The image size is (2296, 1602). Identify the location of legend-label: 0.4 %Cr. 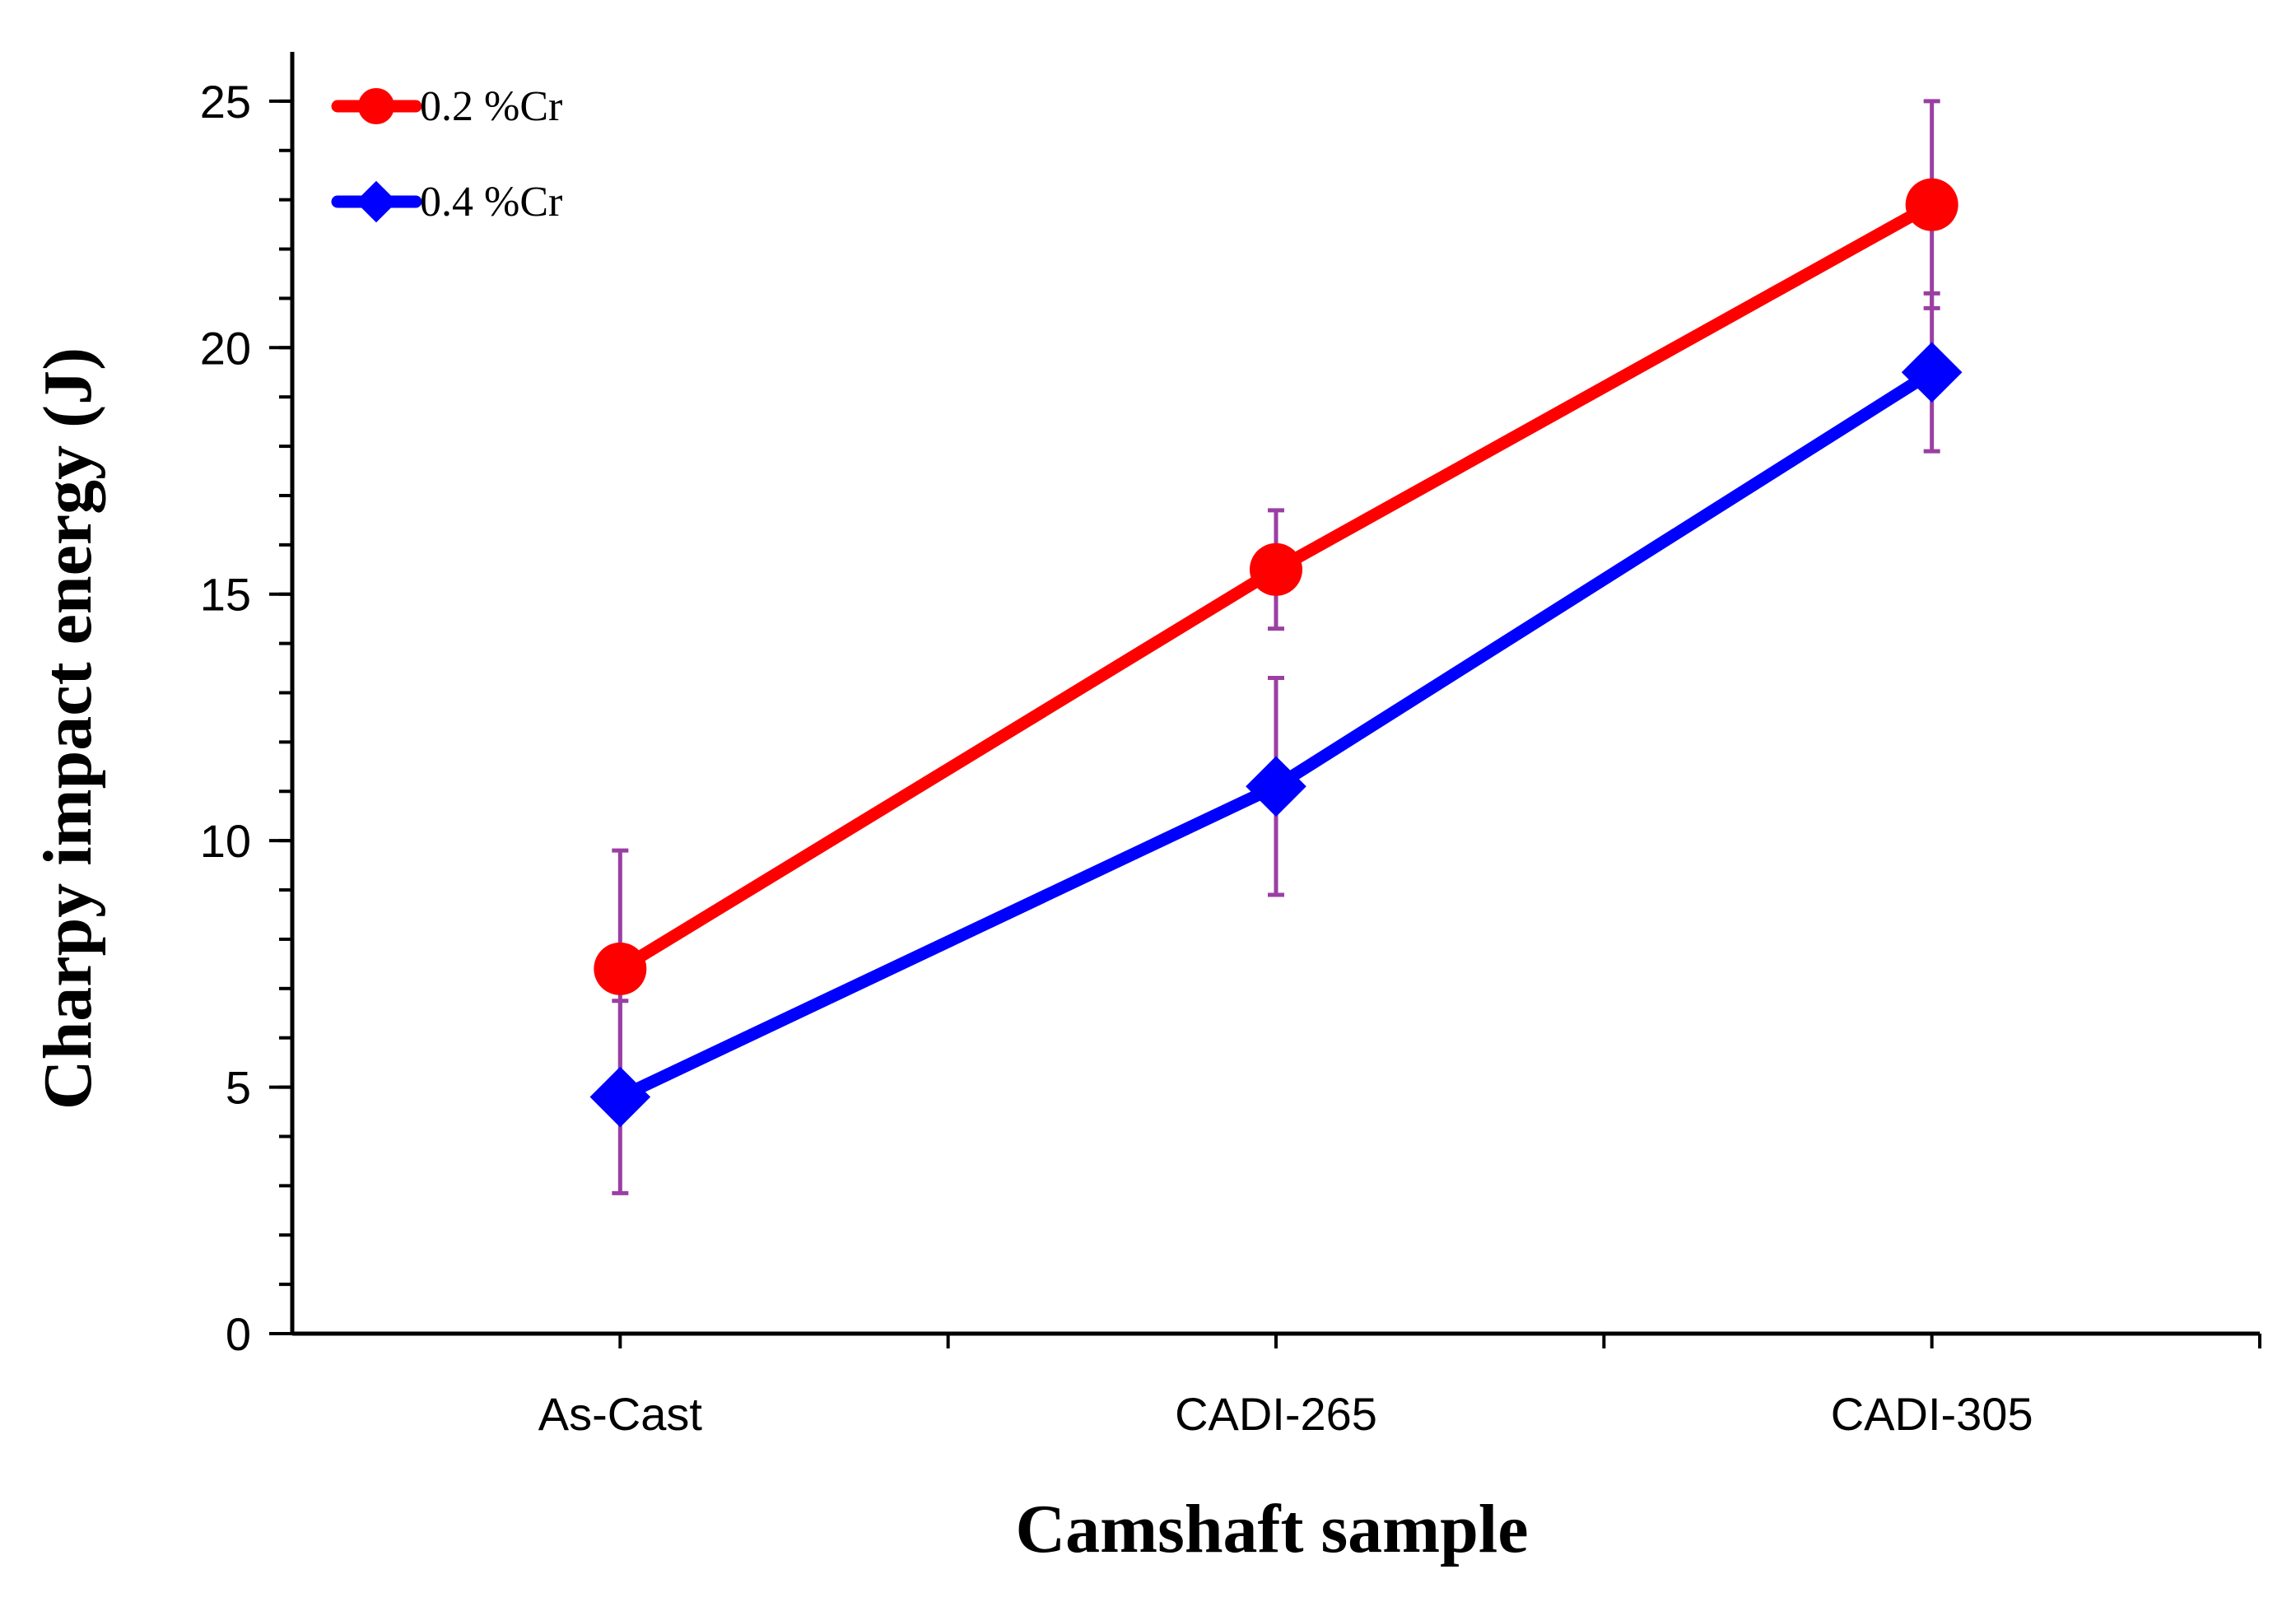
(491, 202).